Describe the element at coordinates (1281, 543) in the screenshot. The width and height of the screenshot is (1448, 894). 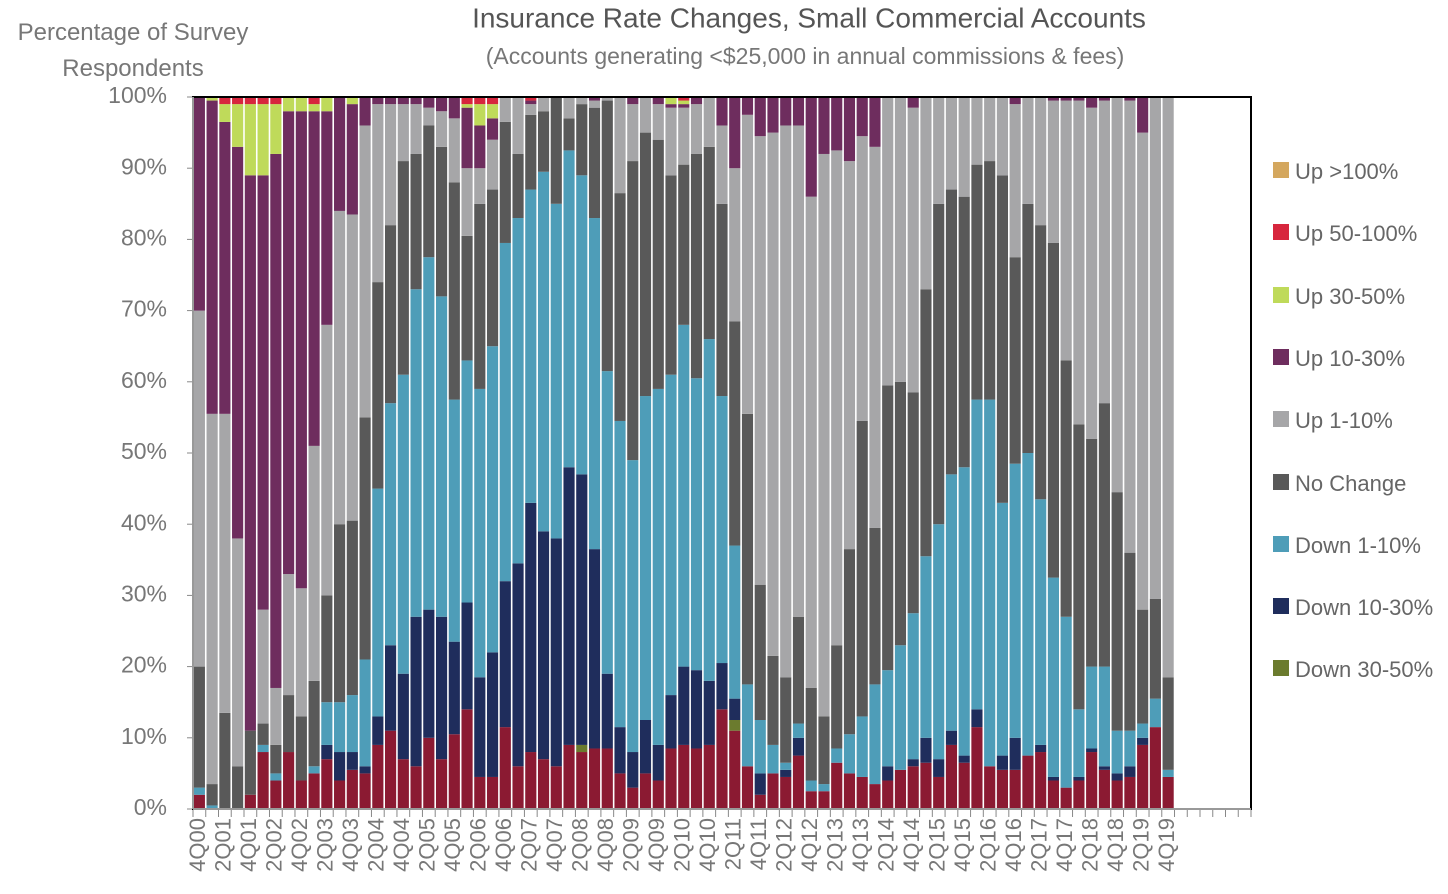
I see `legend-swatch` at that location.